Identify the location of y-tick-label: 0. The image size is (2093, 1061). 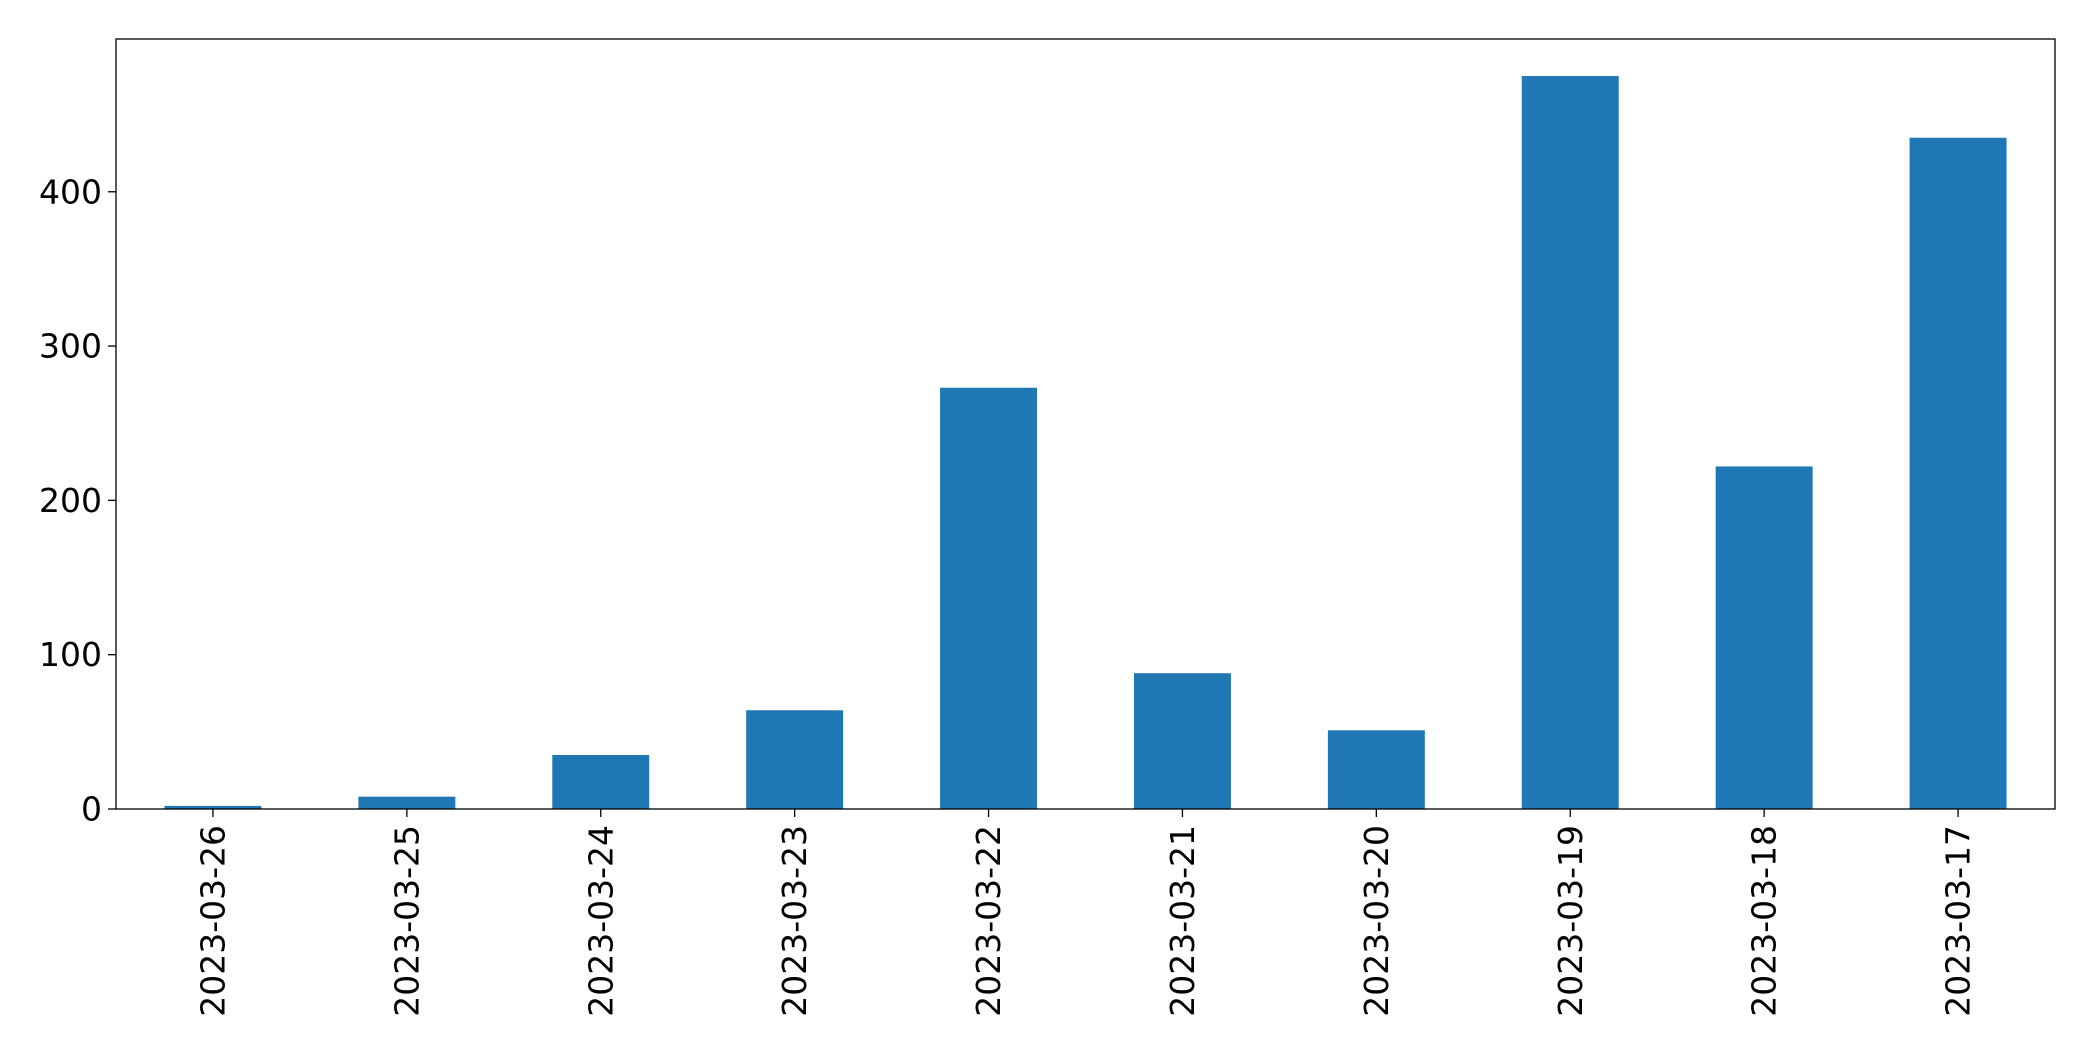
(91, 809).